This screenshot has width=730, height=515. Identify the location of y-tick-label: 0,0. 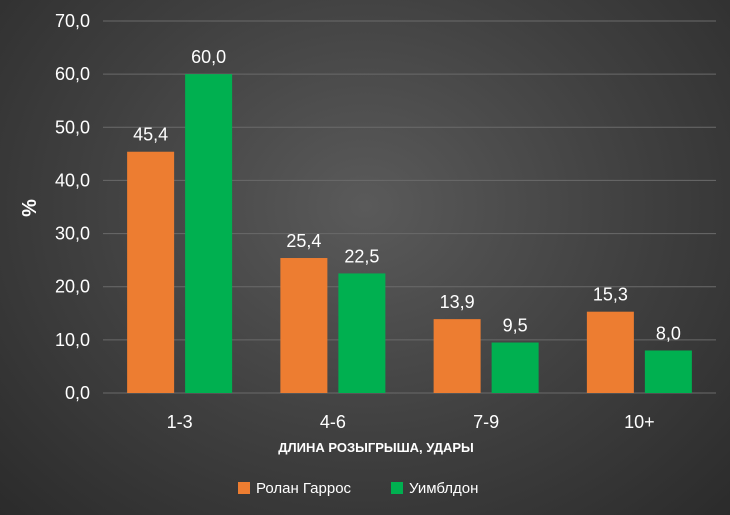
(77, 393).